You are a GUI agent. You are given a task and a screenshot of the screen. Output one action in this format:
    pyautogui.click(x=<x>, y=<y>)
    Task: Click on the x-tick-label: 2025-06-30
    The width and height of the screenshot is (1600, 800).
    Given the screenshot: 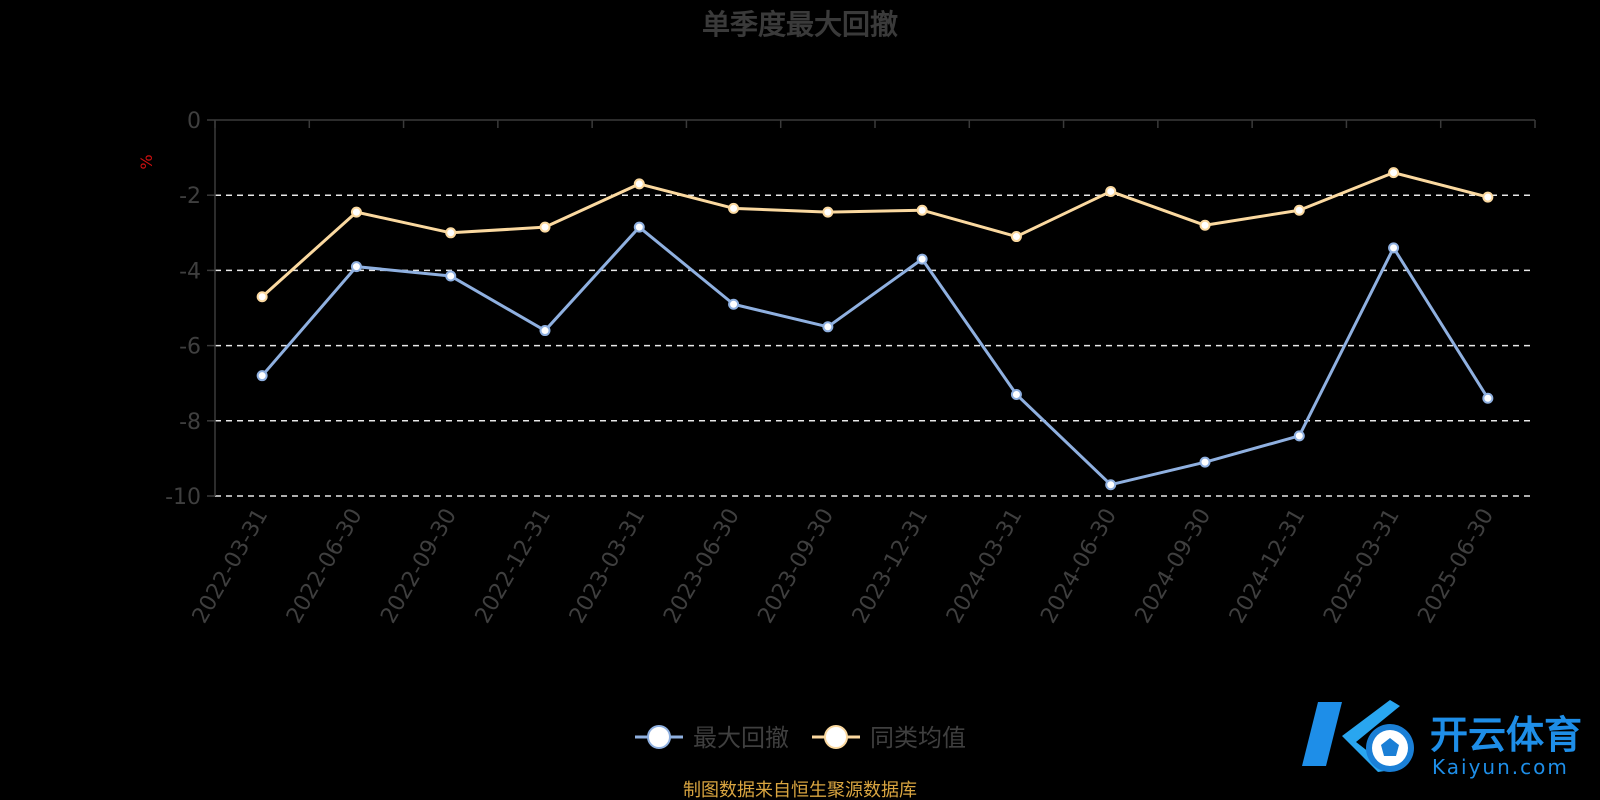 What is the action you would take?
    pyautogui.click(x=1456, y=566)
    